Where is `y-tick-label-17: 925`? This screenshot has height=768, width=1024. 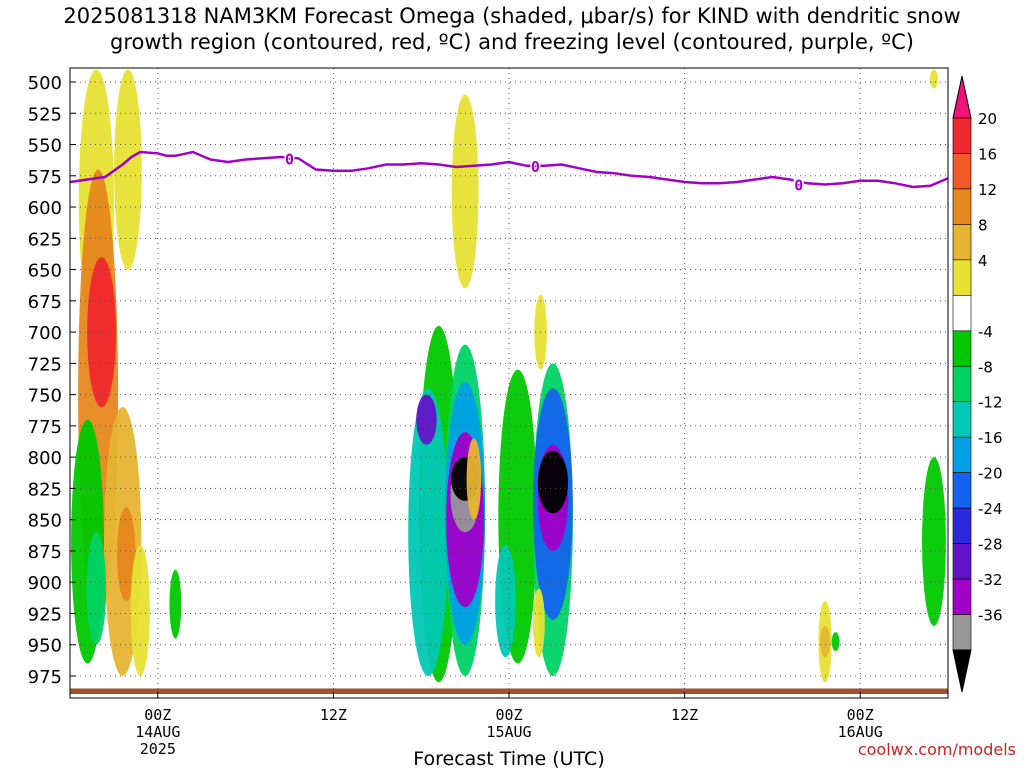 y-tick-label-17: 925 is located at coordinates (45, 614).